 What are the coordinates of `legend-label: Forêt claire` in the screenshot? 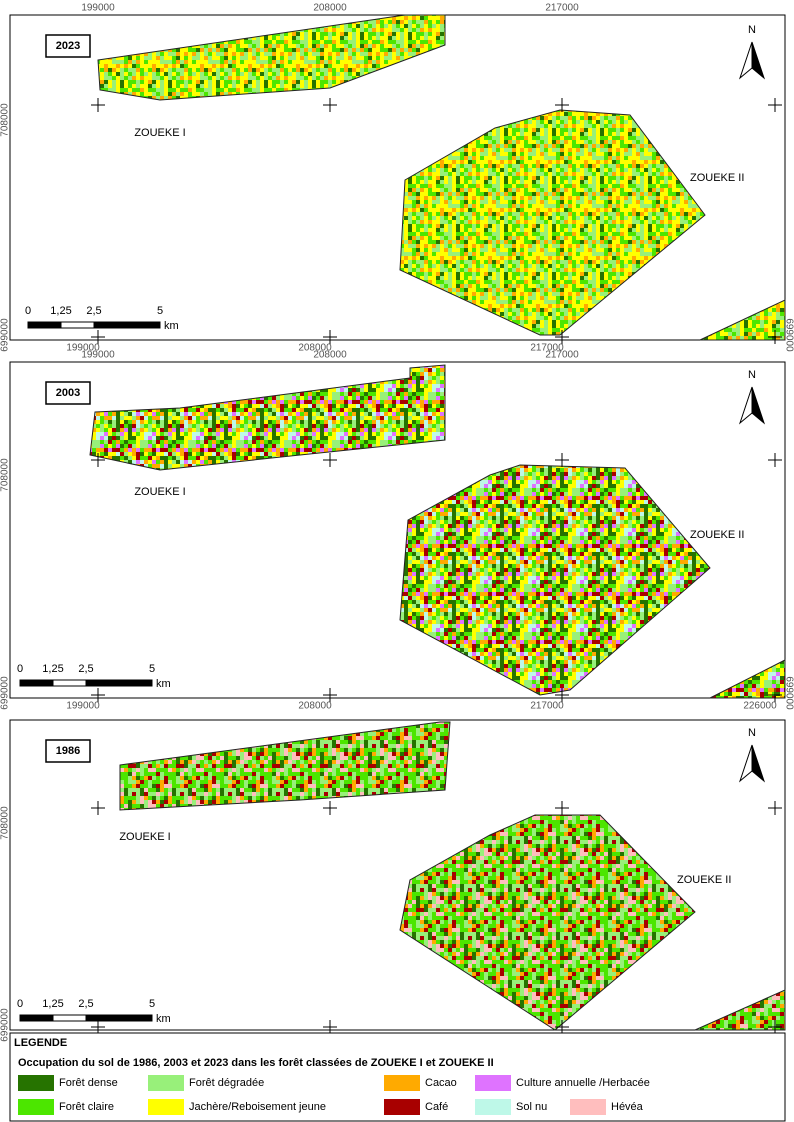 It's located at (86, 1107).